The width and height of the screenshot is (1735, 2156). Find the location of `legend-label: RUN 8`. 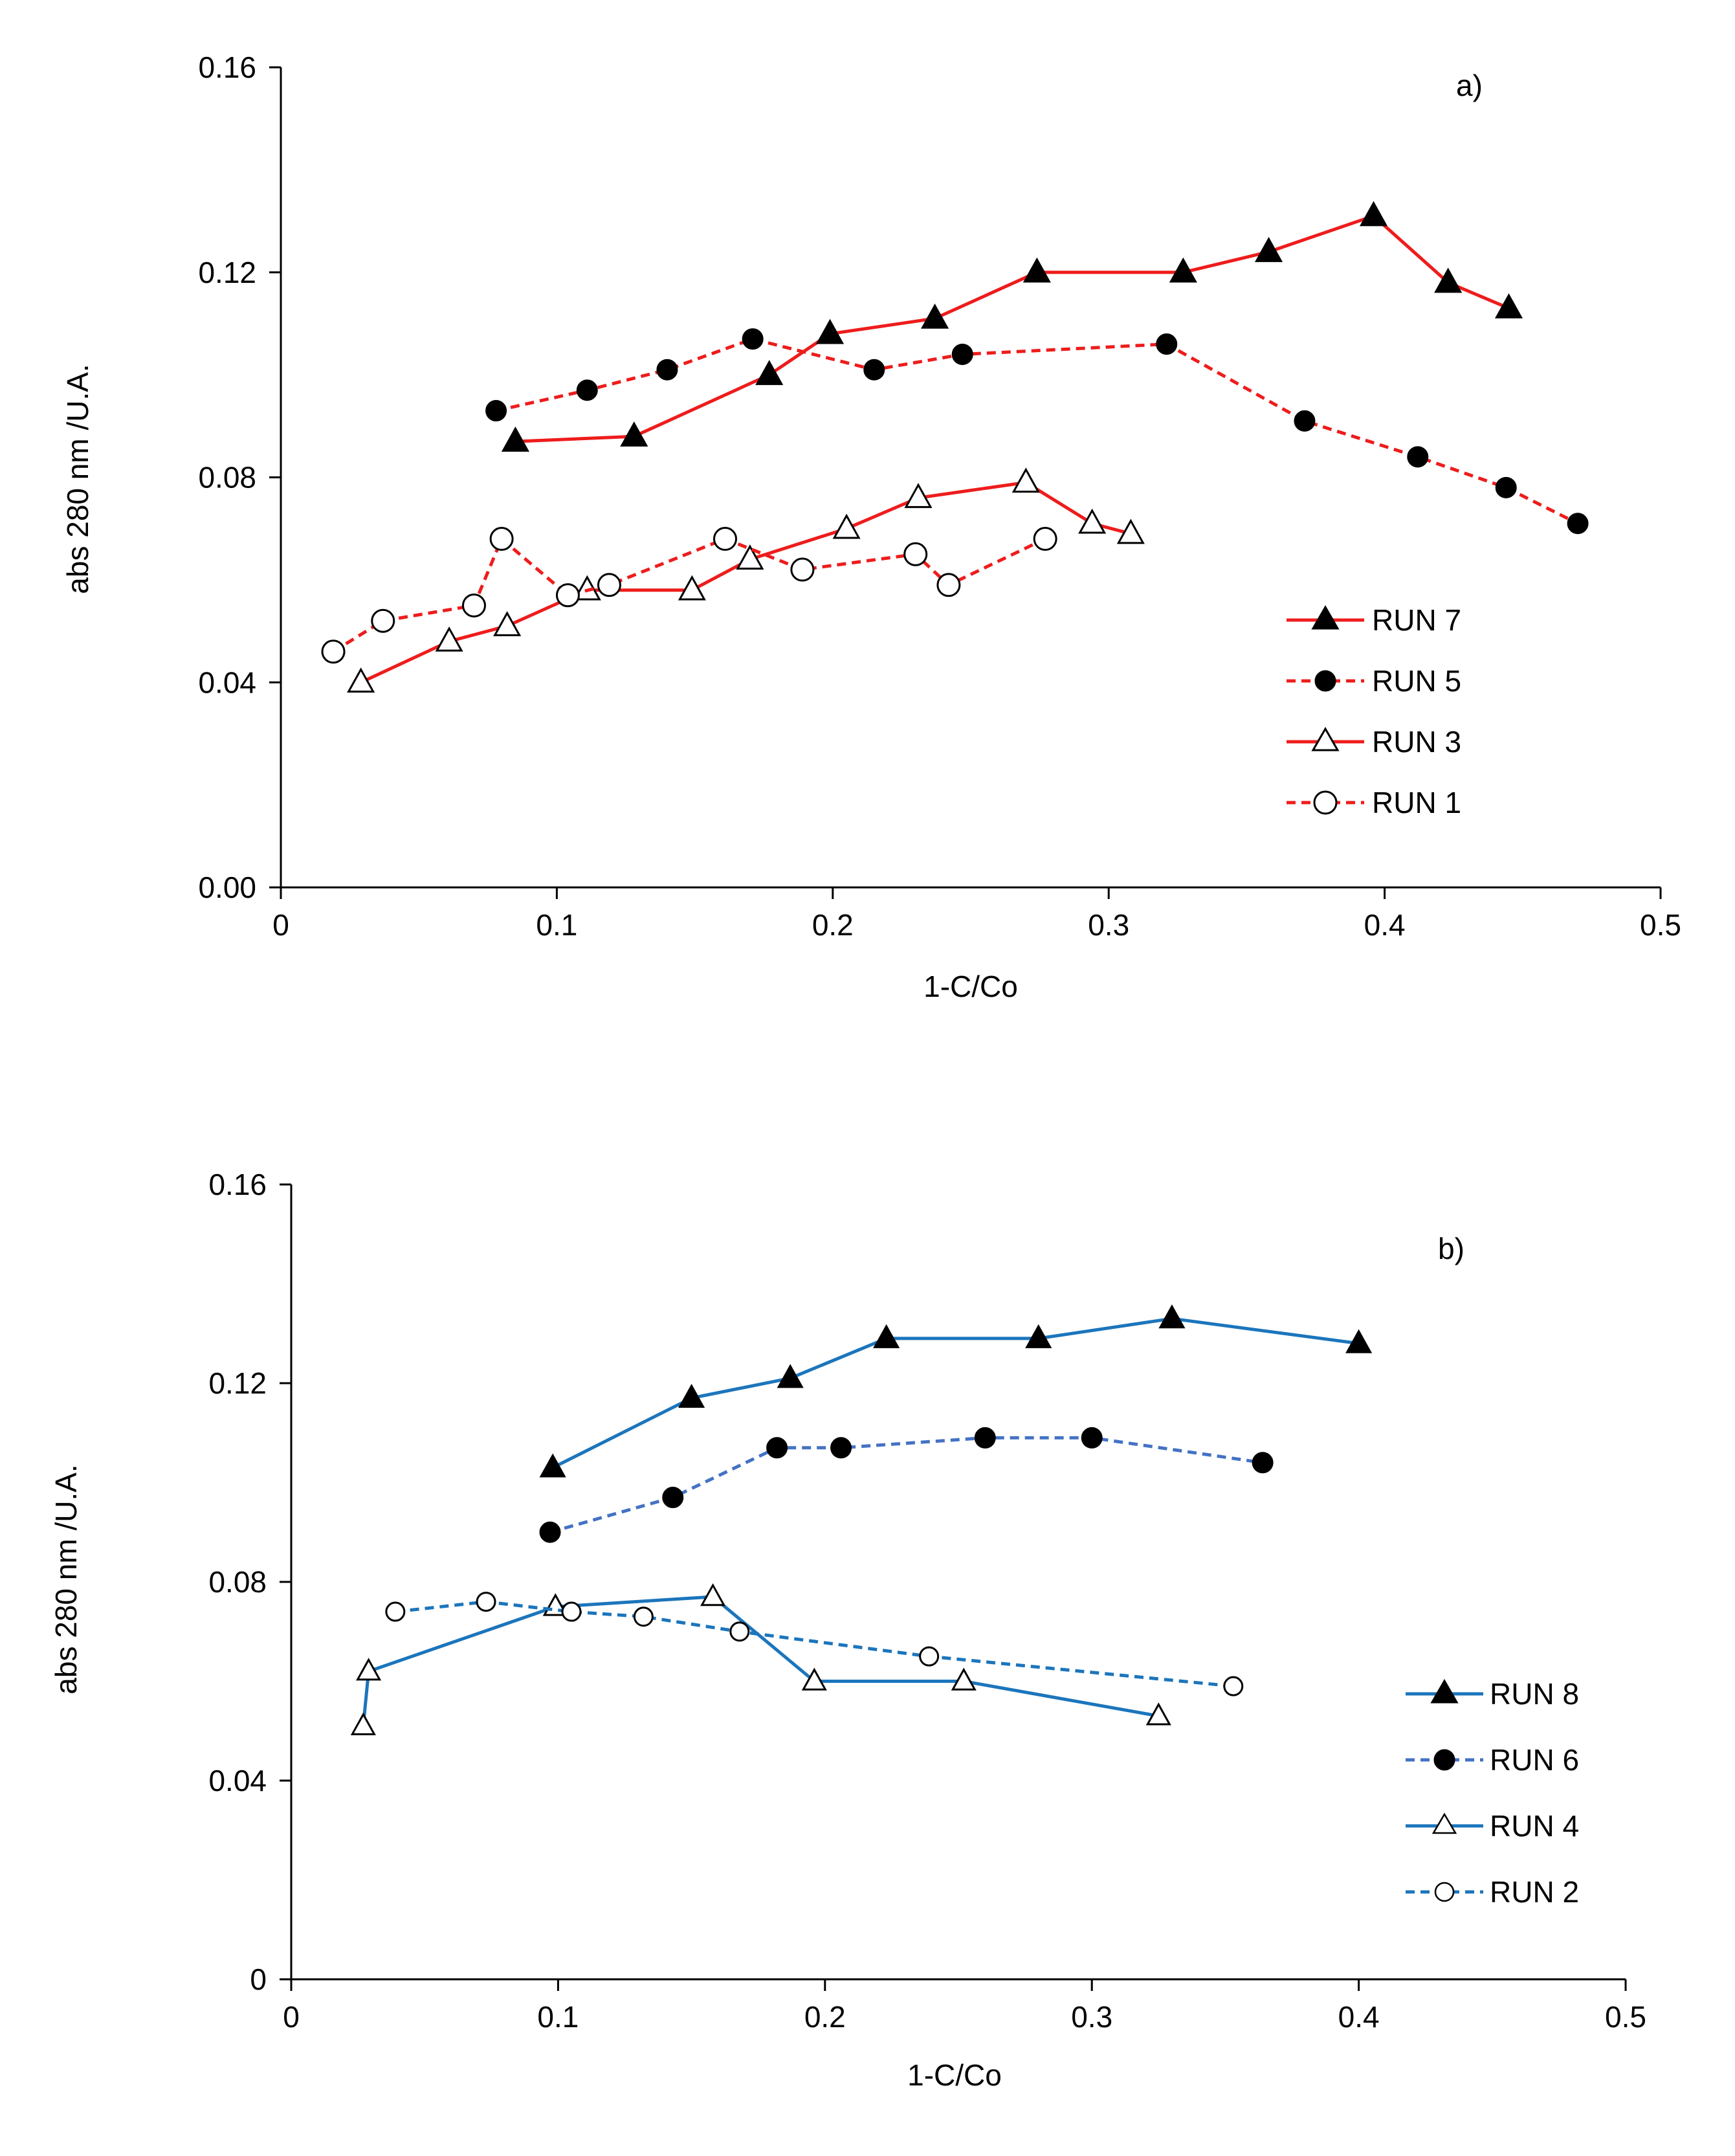

legend-label: RUN 8 is located at coordinates (1534, 1694).